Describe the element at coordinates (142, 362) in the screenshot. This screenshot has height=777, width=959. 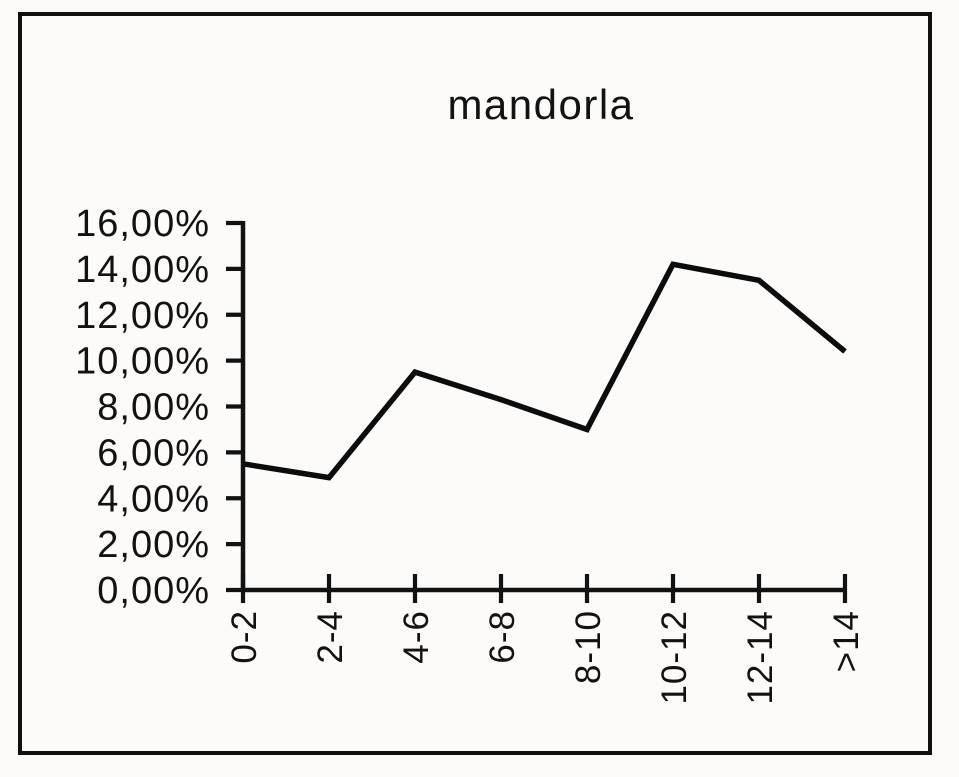
I see `y-tick-label: 10,00%` at that location.